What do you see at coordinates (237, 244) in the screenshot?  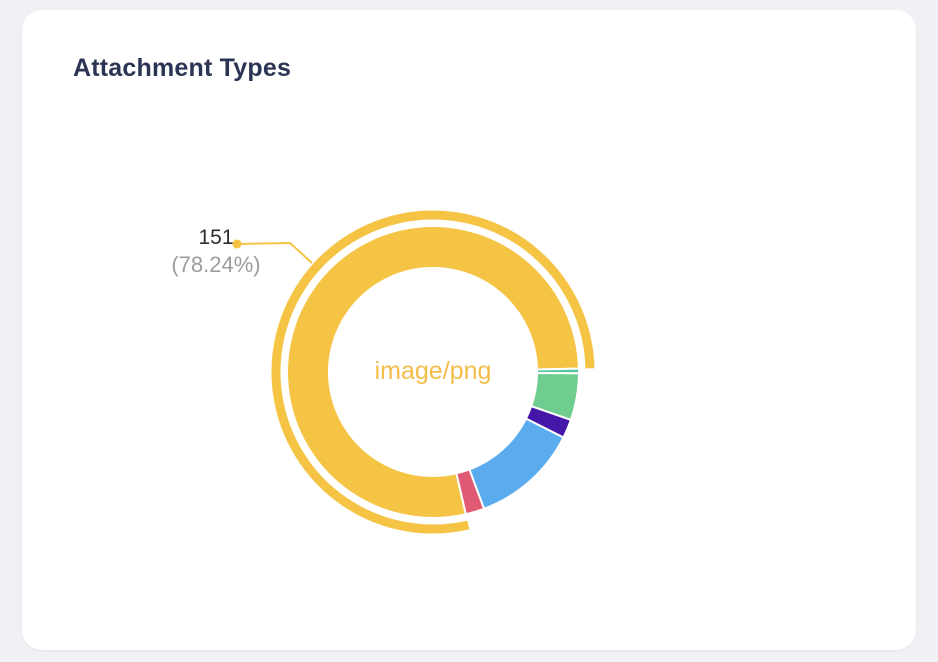 I see `callout-dot` at bounding box center [237, 244].